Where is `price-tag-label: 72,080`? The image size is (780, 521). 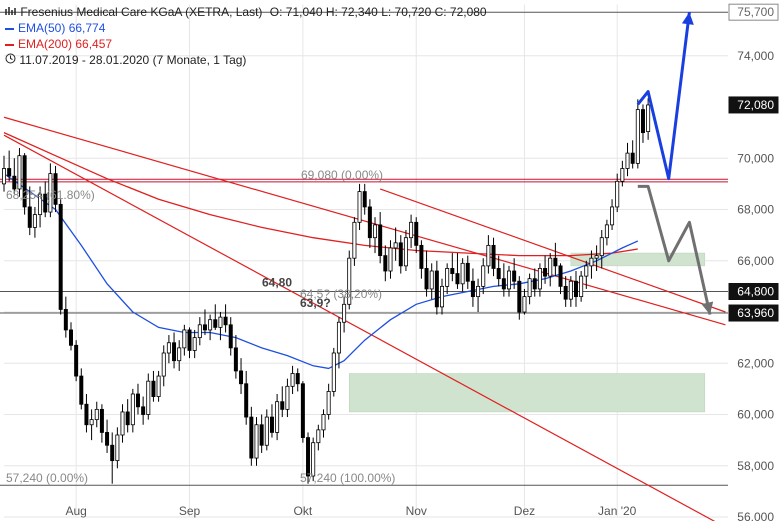 price-tag-label: 72,080 is located at coordinates (755, 105).